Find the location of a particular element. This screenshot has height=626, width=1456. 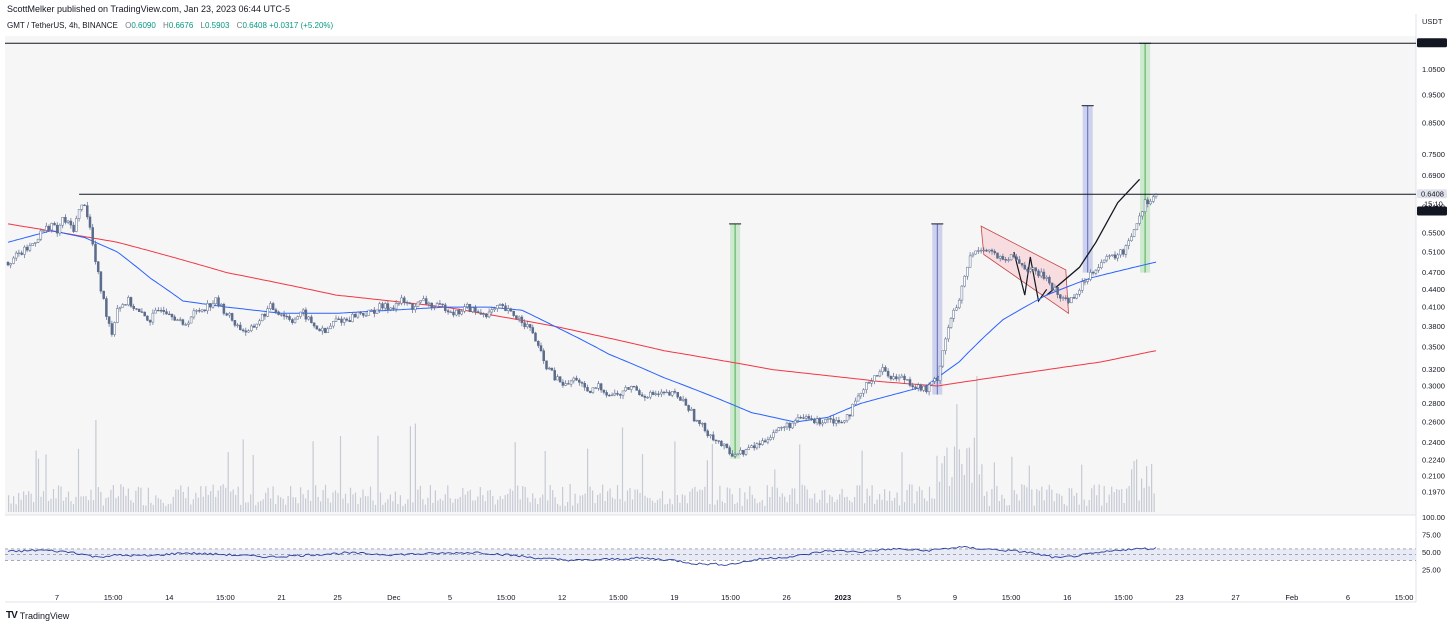

time-axis-tick: 5 is located at coordinates (899, 597).